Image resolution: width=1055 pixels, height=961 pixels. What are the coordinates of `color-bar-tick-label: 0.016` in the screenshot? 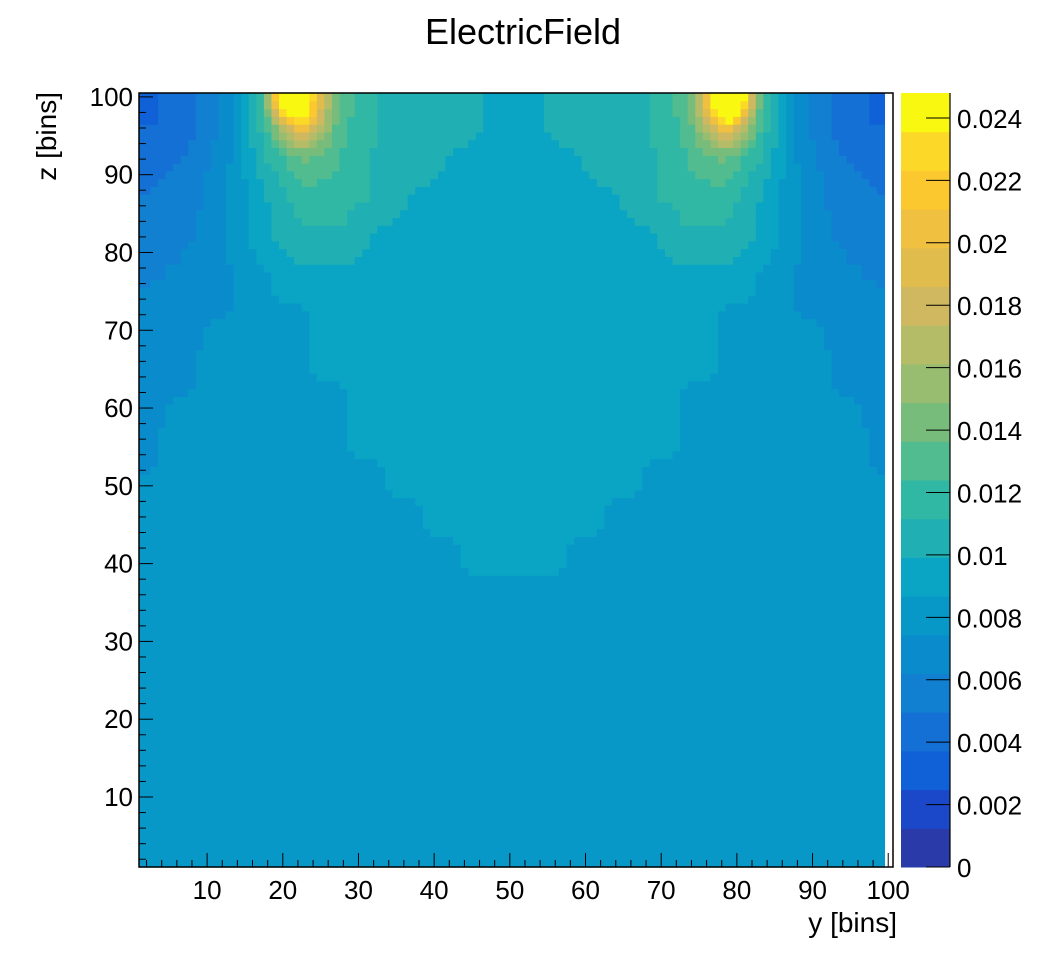 It's located at (989, 369).